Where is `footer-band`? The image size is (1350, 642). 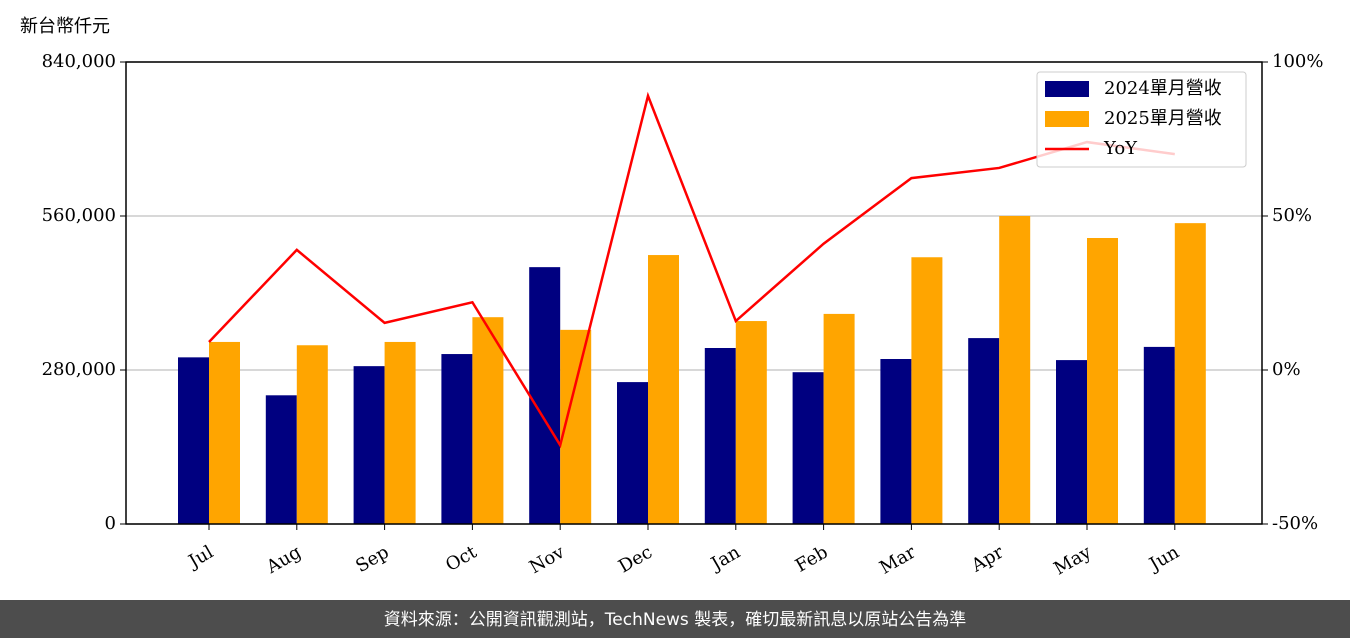
footer-band is located at coordinates (675, 619).